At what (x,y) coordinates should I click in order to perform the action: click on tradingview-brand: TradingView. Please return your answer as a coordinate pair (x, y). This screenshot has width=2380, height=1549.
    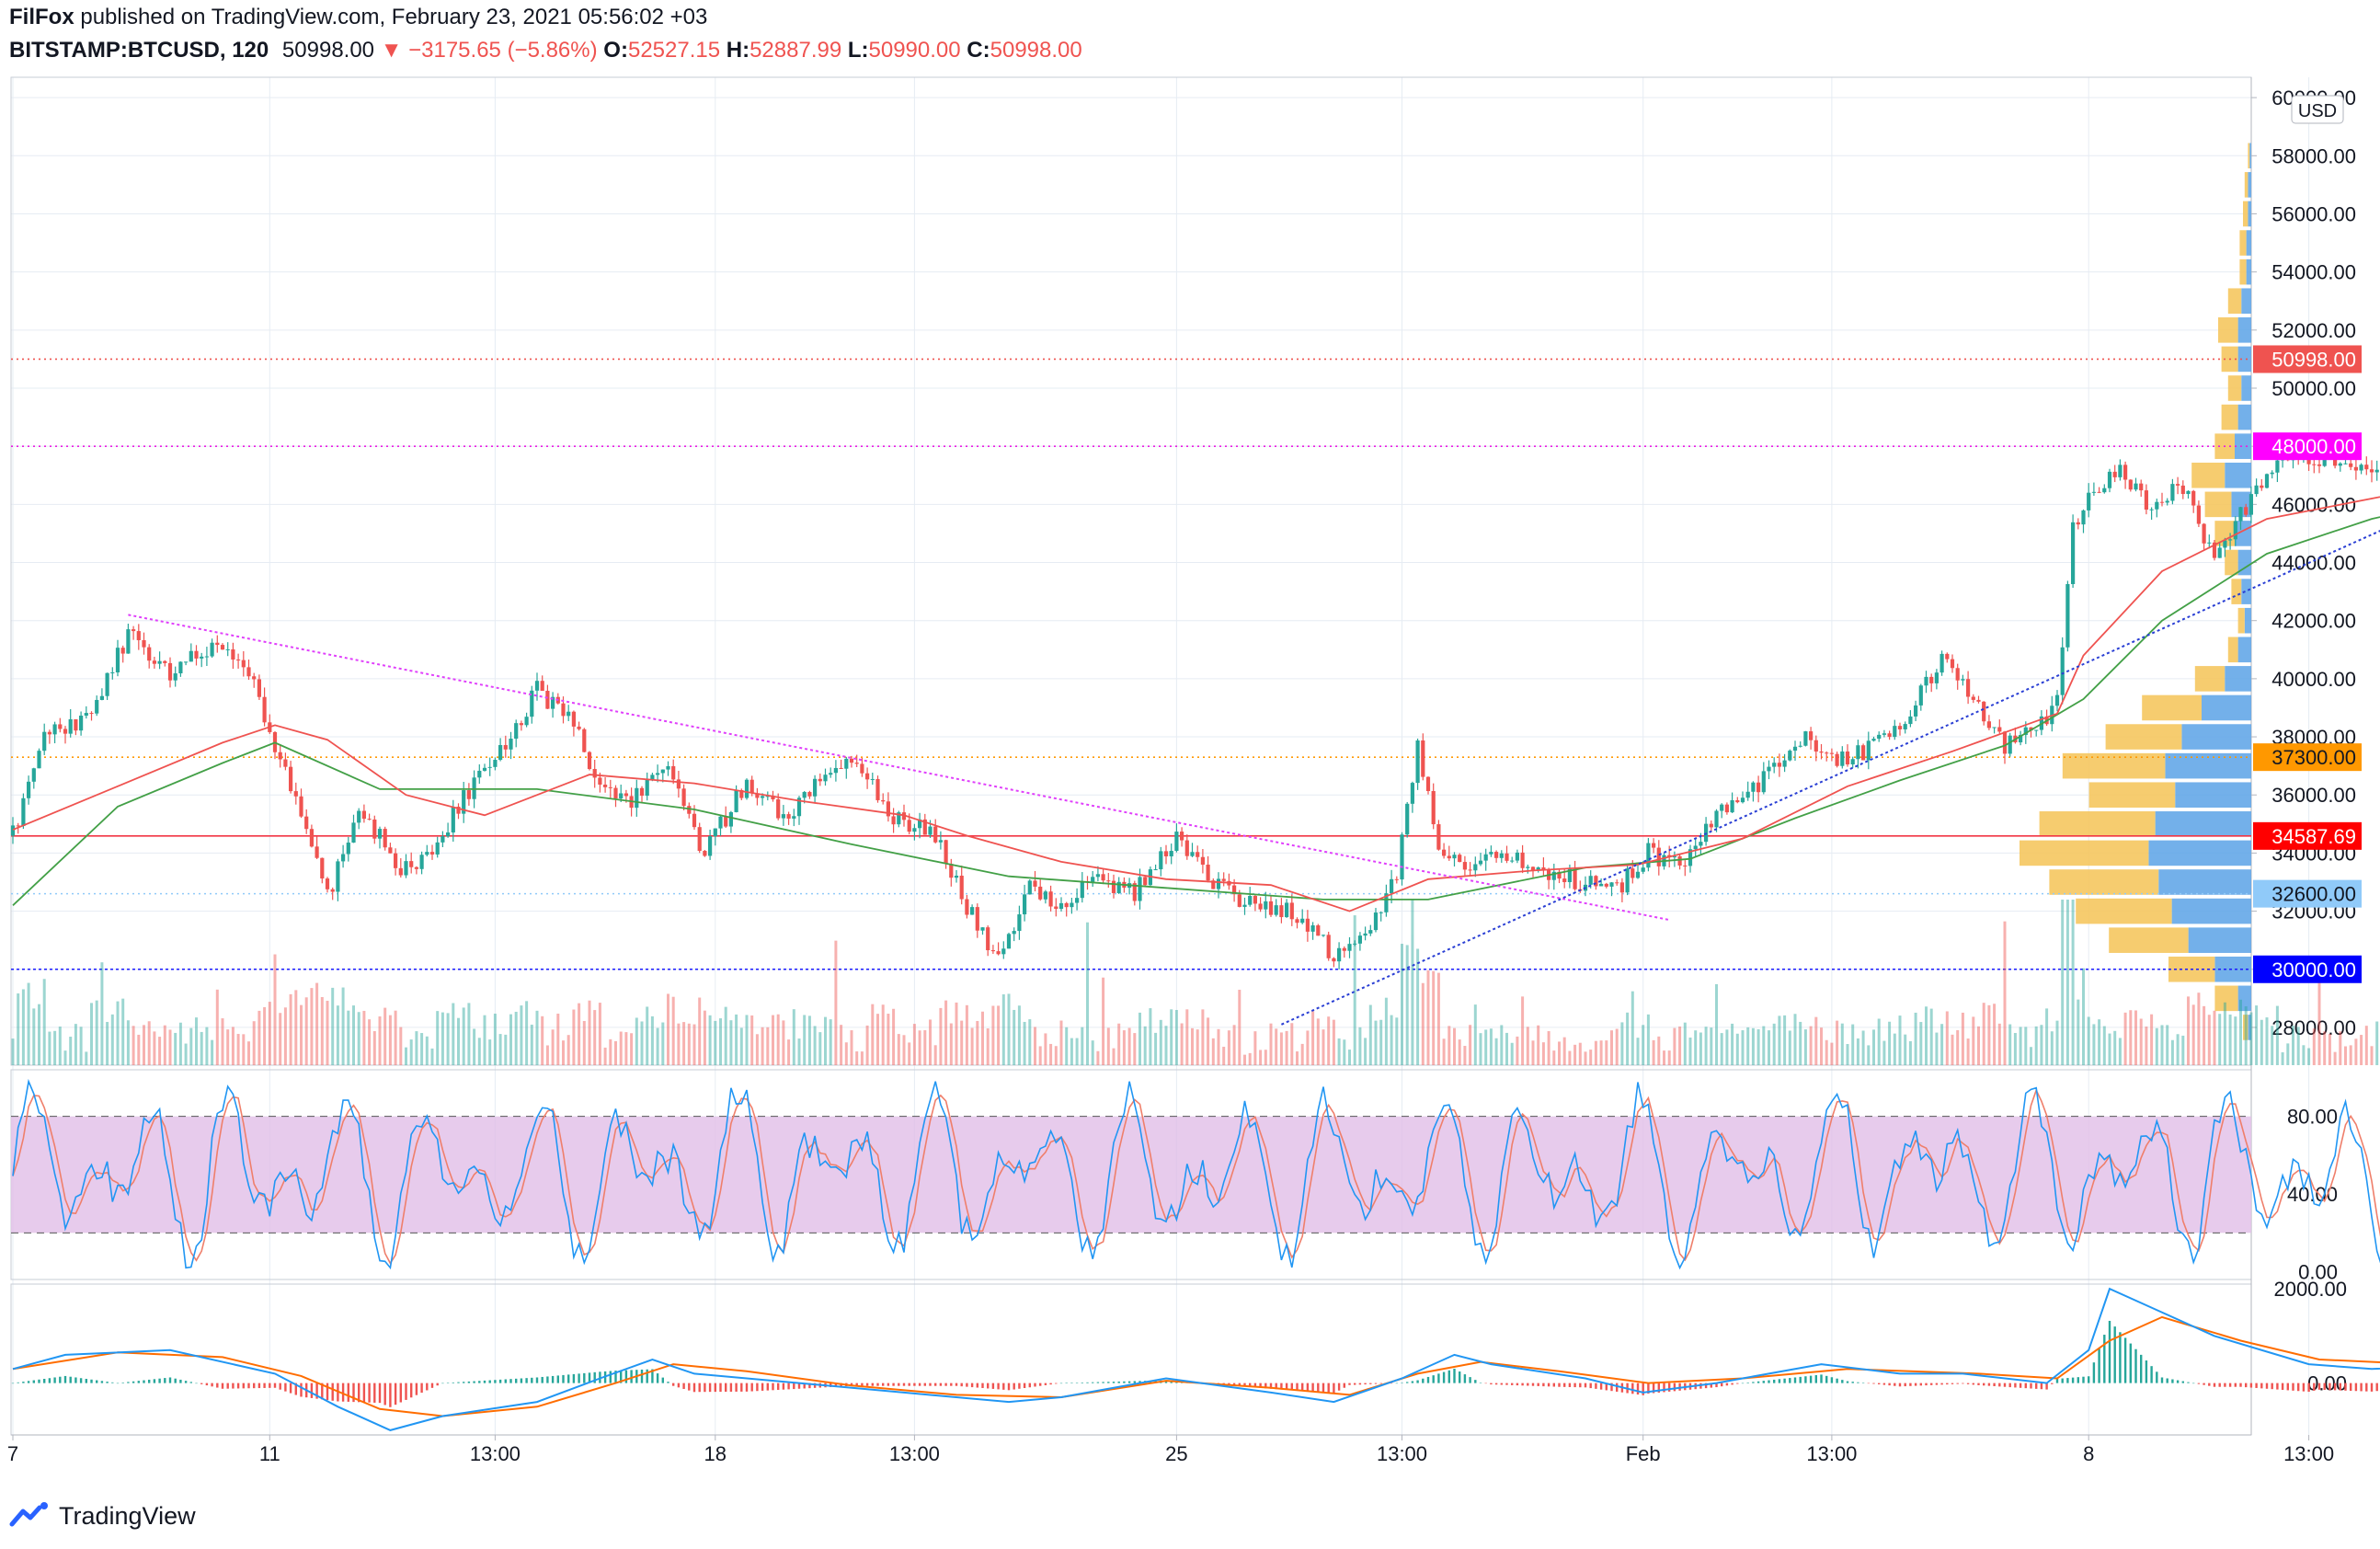
    Looking at the image, I should click on (127, 1516).